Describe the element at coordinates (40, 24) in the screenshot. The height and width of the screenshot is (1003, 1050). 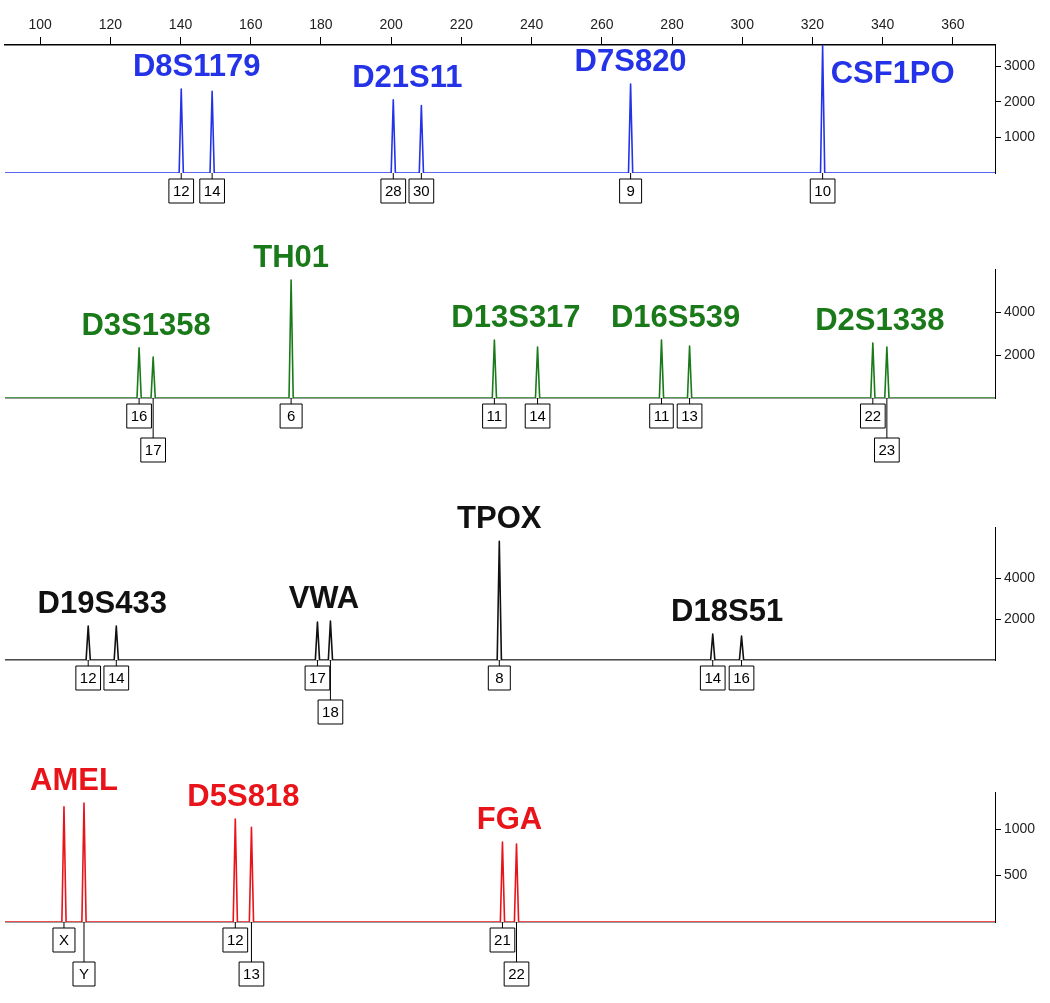
I see `x-tick-label: 100` at that location.